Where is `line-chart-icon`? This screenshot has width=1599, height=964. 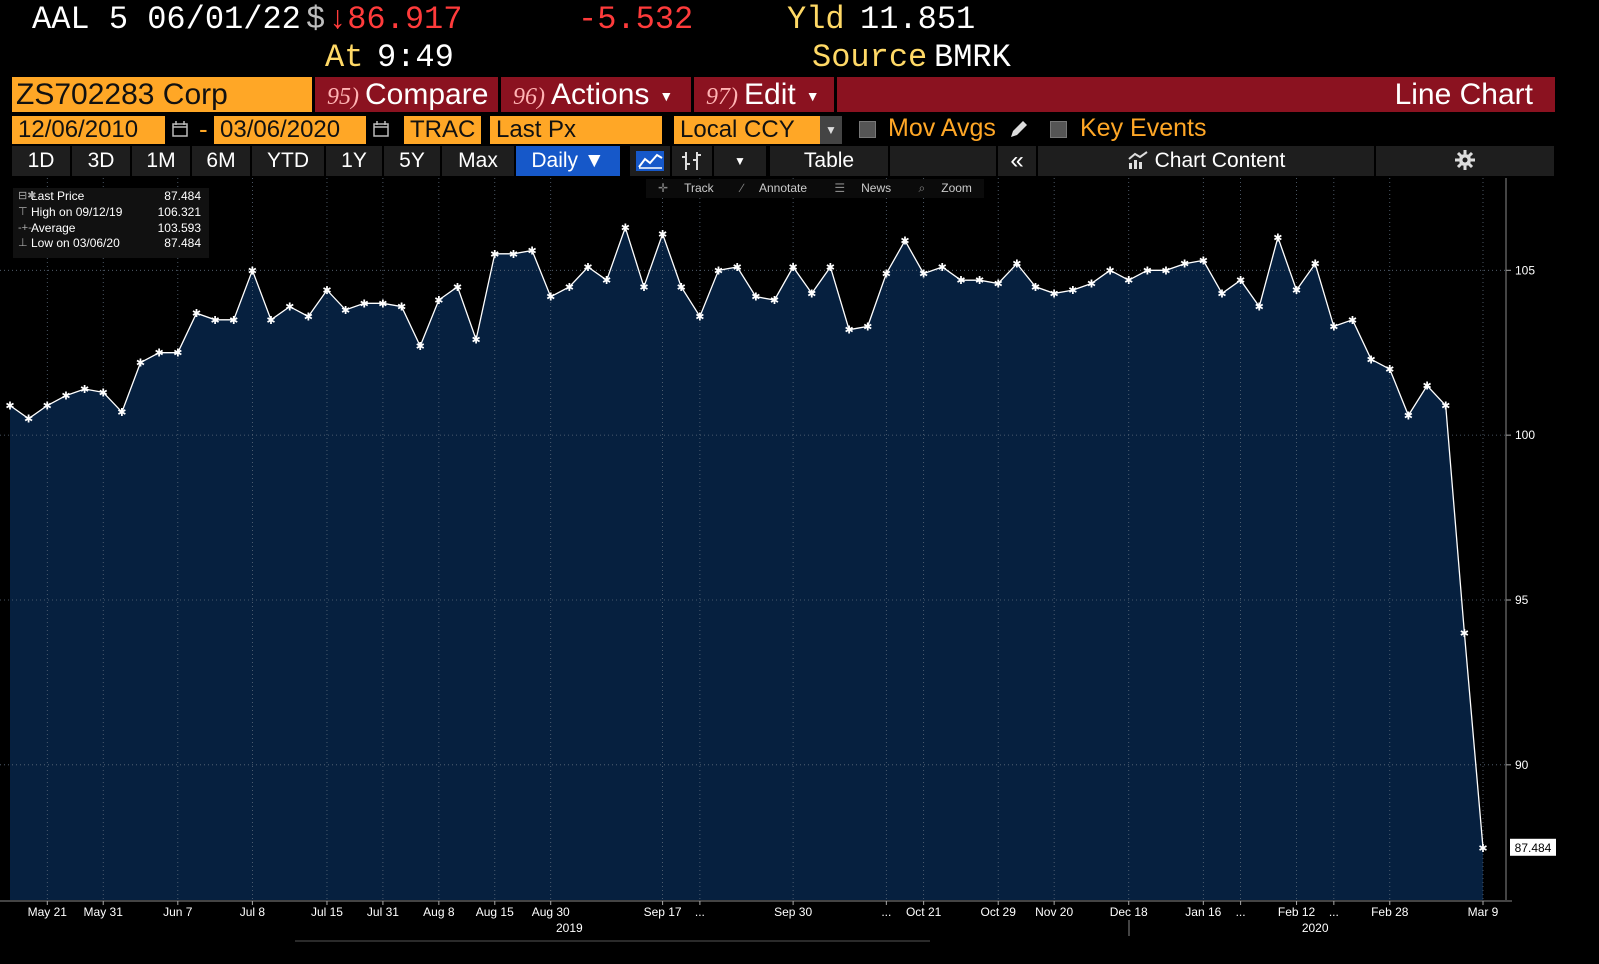 line-chart-icon is located at coordinates (650, 161).